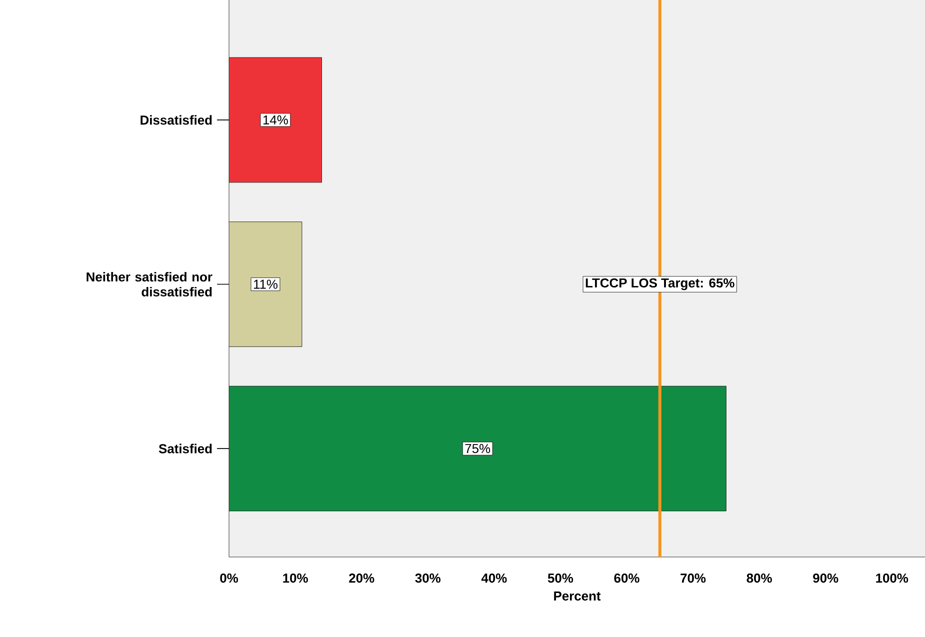 This screenshot has width=925, height=637. I want to click on x-tick-label: 40%, so click(494, 578).